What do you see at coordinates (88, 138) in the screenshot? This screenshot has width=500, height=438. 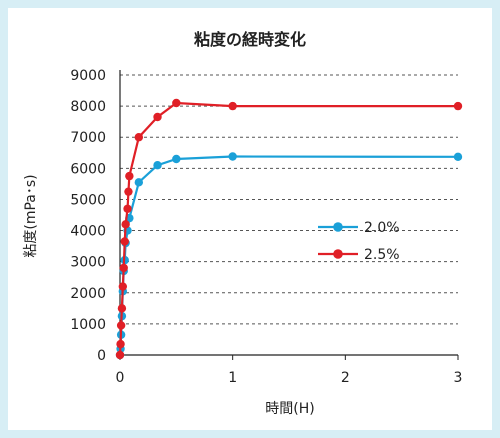 I see `y-tick-label: 7000` at bounding box center [88, 138].